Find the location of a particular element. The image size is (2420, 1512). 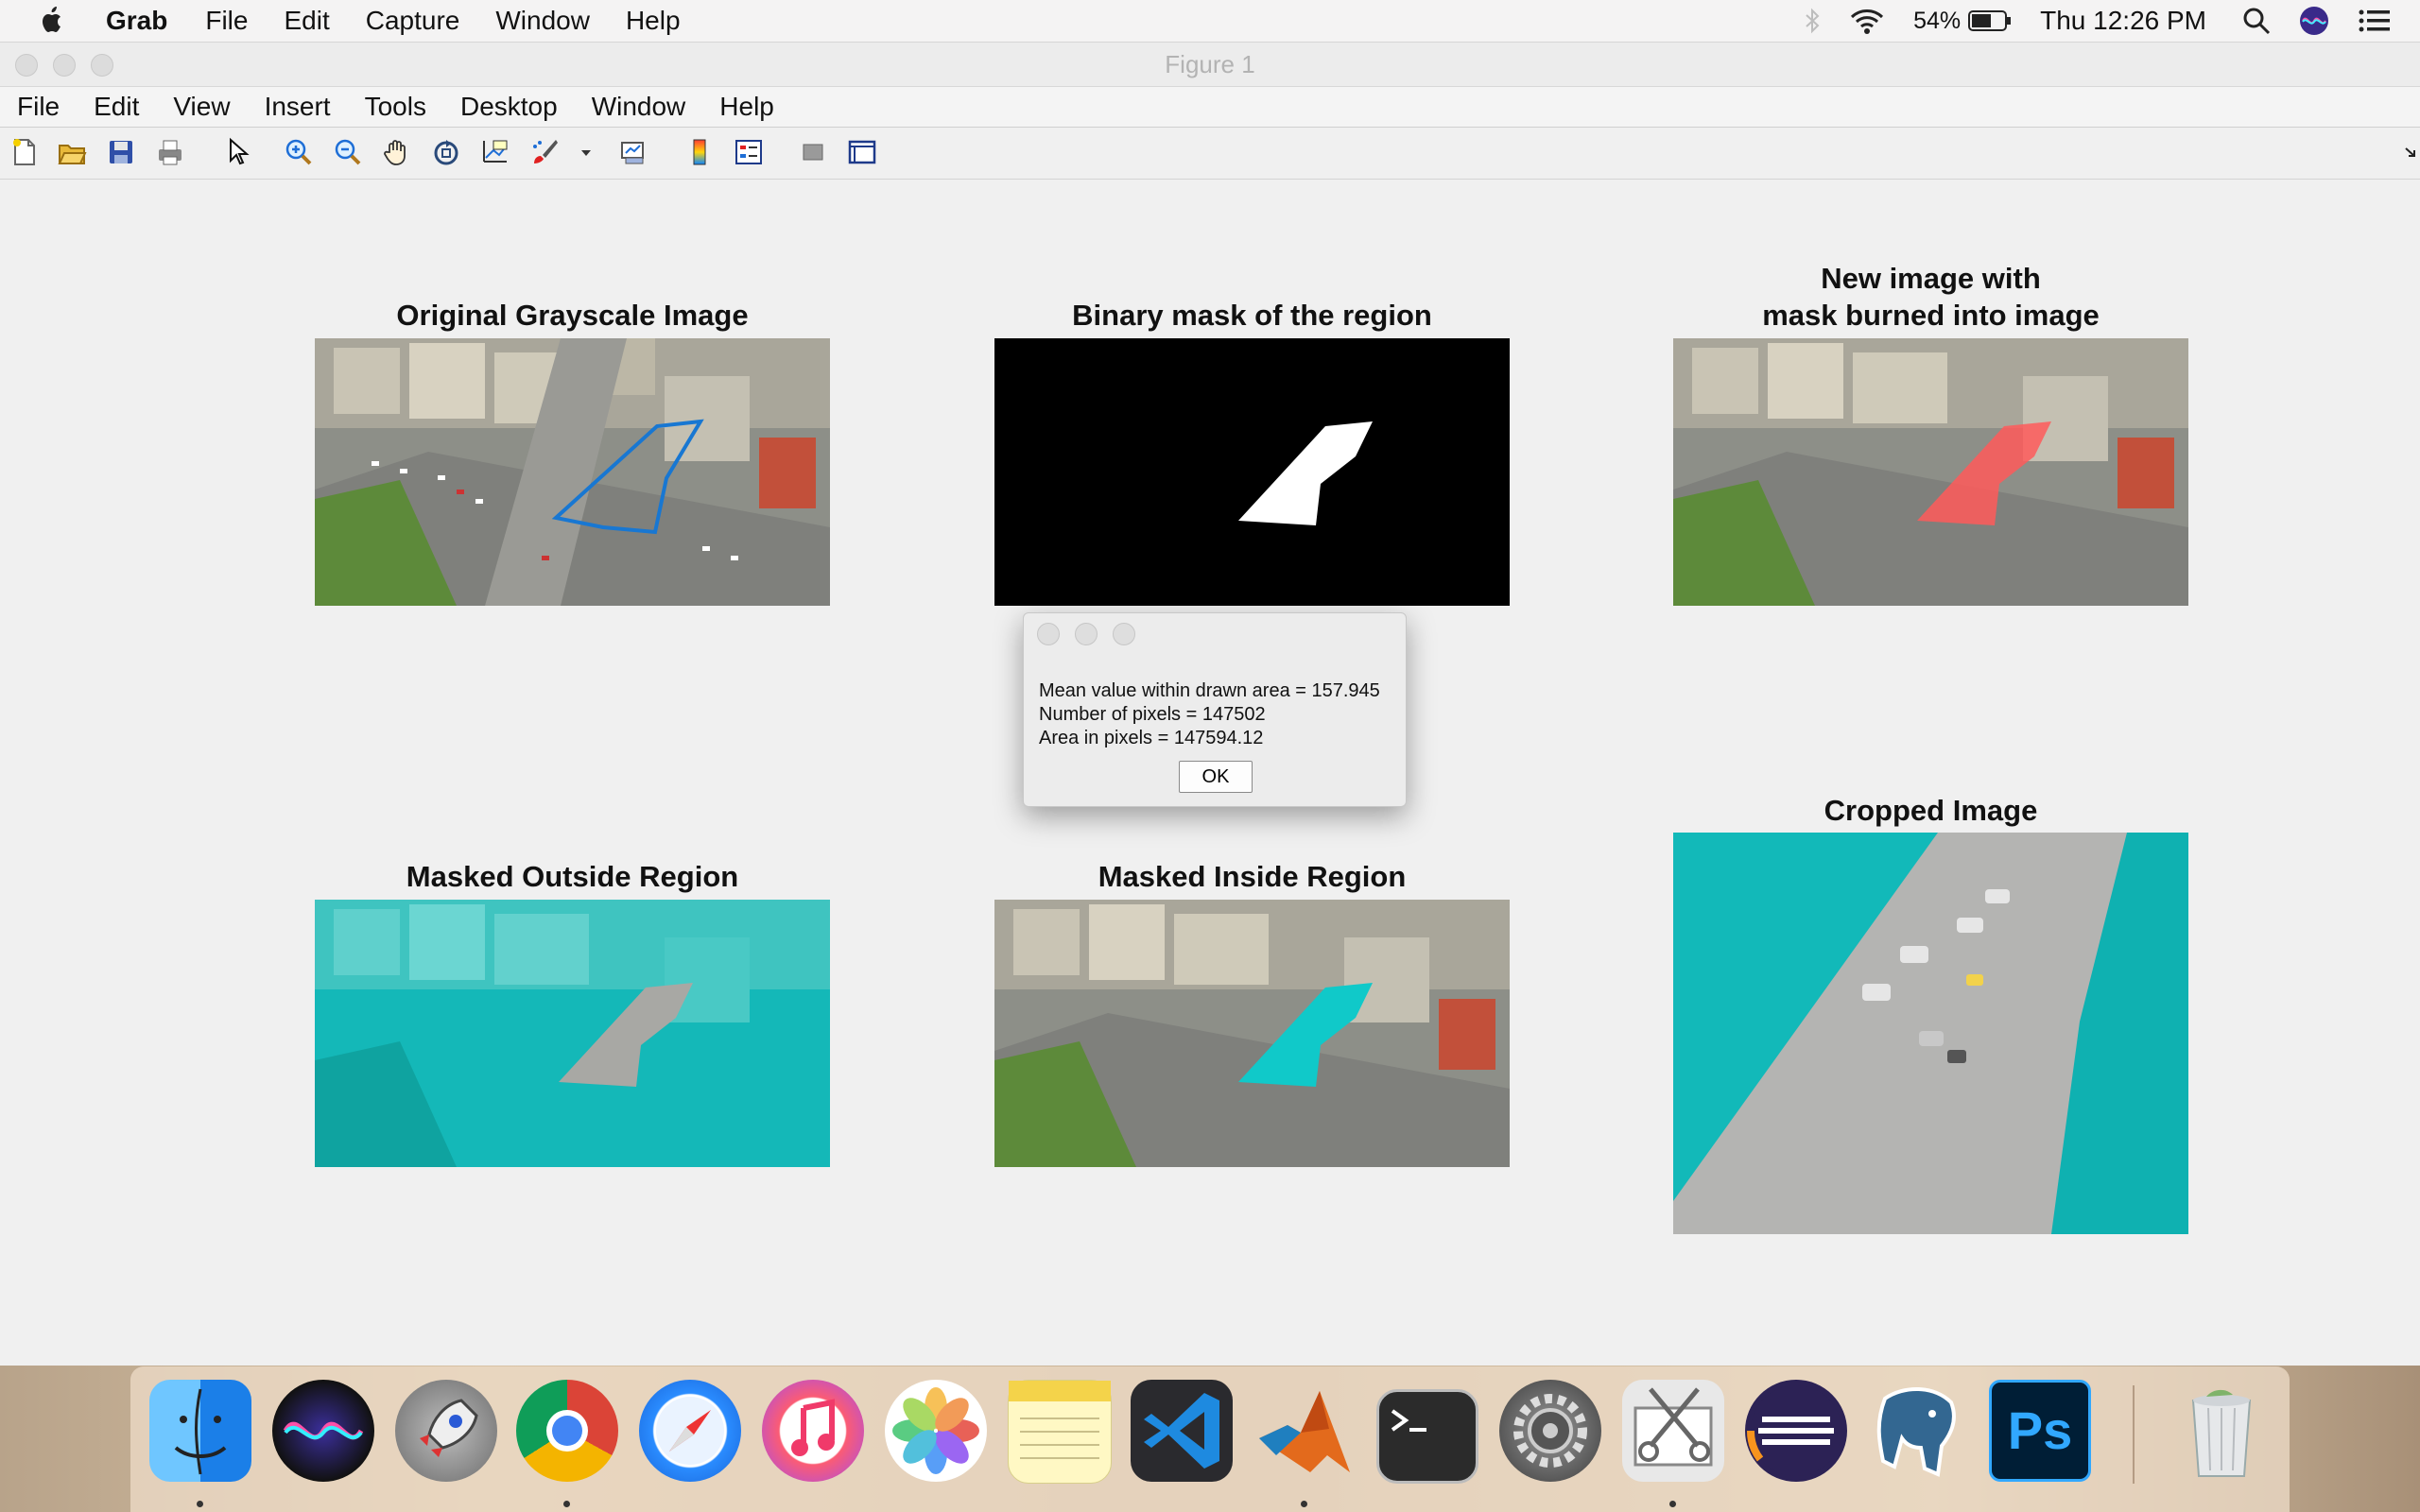

postgresql-icon is located at coordinates (1917, 1431).